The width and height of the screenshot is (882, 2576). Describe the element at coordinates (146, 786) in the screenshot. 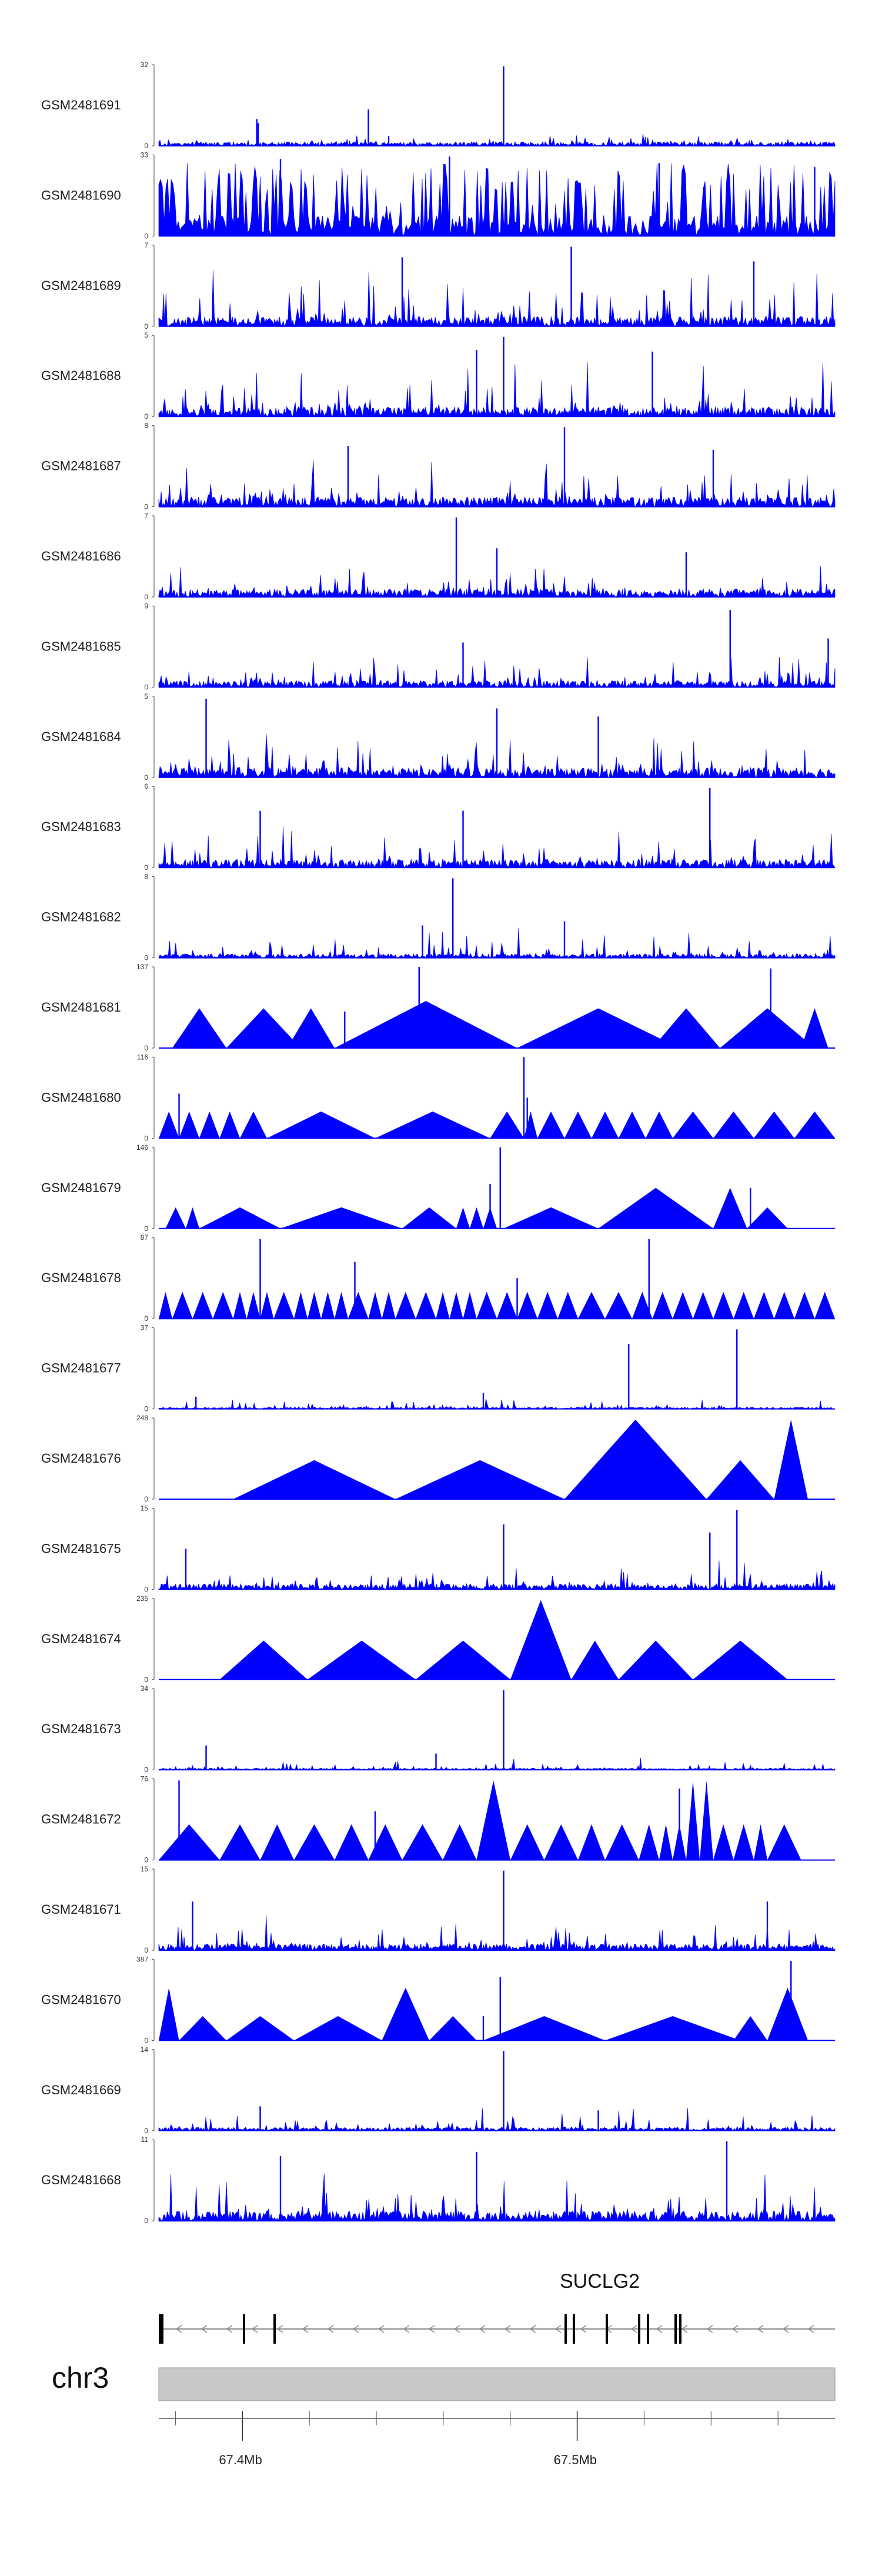

I see `track-ymax-label: 6` at that location.